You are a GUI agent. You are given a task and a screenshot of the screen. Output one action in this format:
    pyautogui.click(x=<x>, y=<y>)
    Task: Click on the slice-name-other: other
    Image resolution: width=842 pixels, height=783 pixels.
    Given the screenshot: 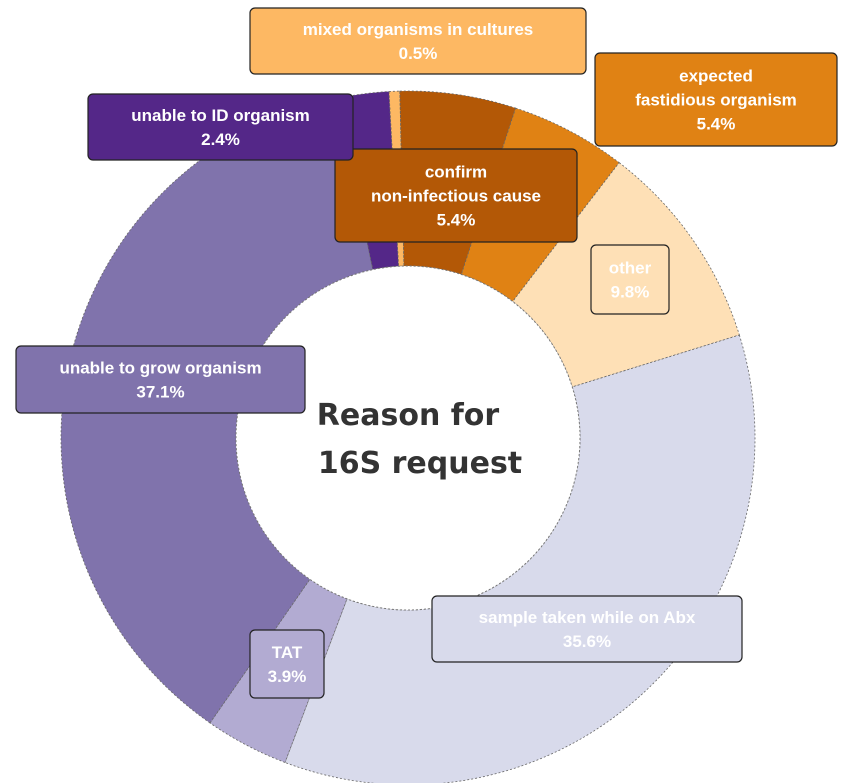 What is the action you would take?
    pyautogui.click(x=630, y=268)
    